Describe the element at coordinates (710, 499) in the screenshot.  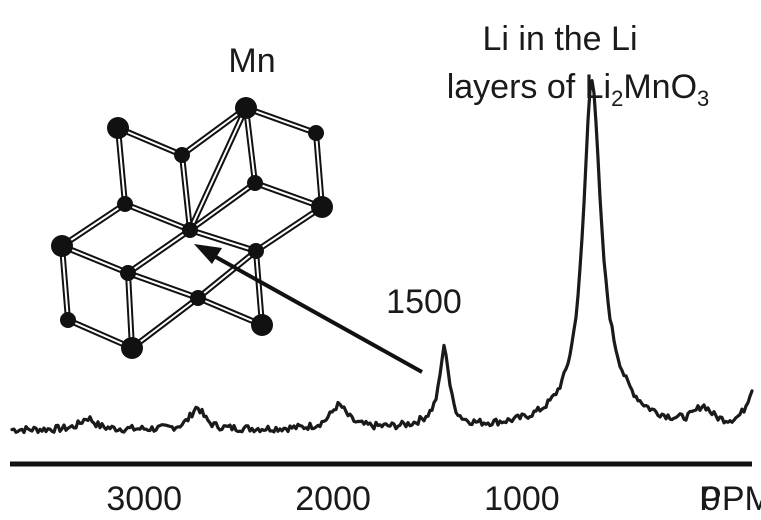
I see `x-tick-label-0: 0` at that location.